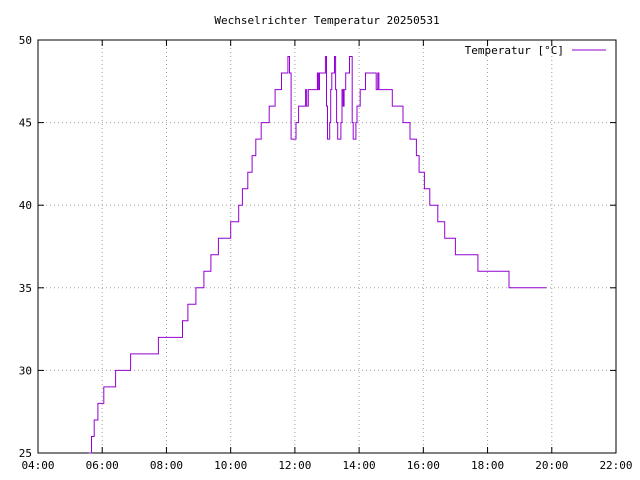  I want to click on x-tick-label: 14:00, so click(359, 465).